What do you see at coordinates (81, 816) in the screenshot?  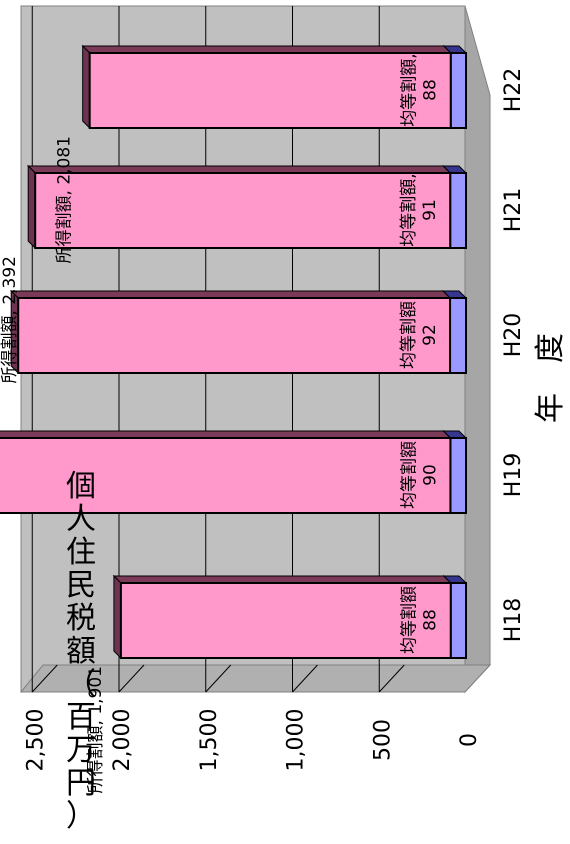 I see `y-axis-title-char: ）` at bounding box center [81, 816].